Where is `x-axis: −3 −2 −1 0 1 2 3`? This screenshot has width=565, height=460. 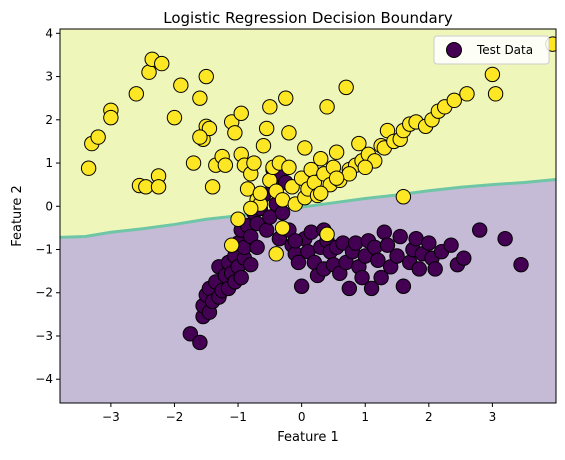 x-axis: −3 −2 −1 0 1 2 3 is located at coordinates (299, 413).